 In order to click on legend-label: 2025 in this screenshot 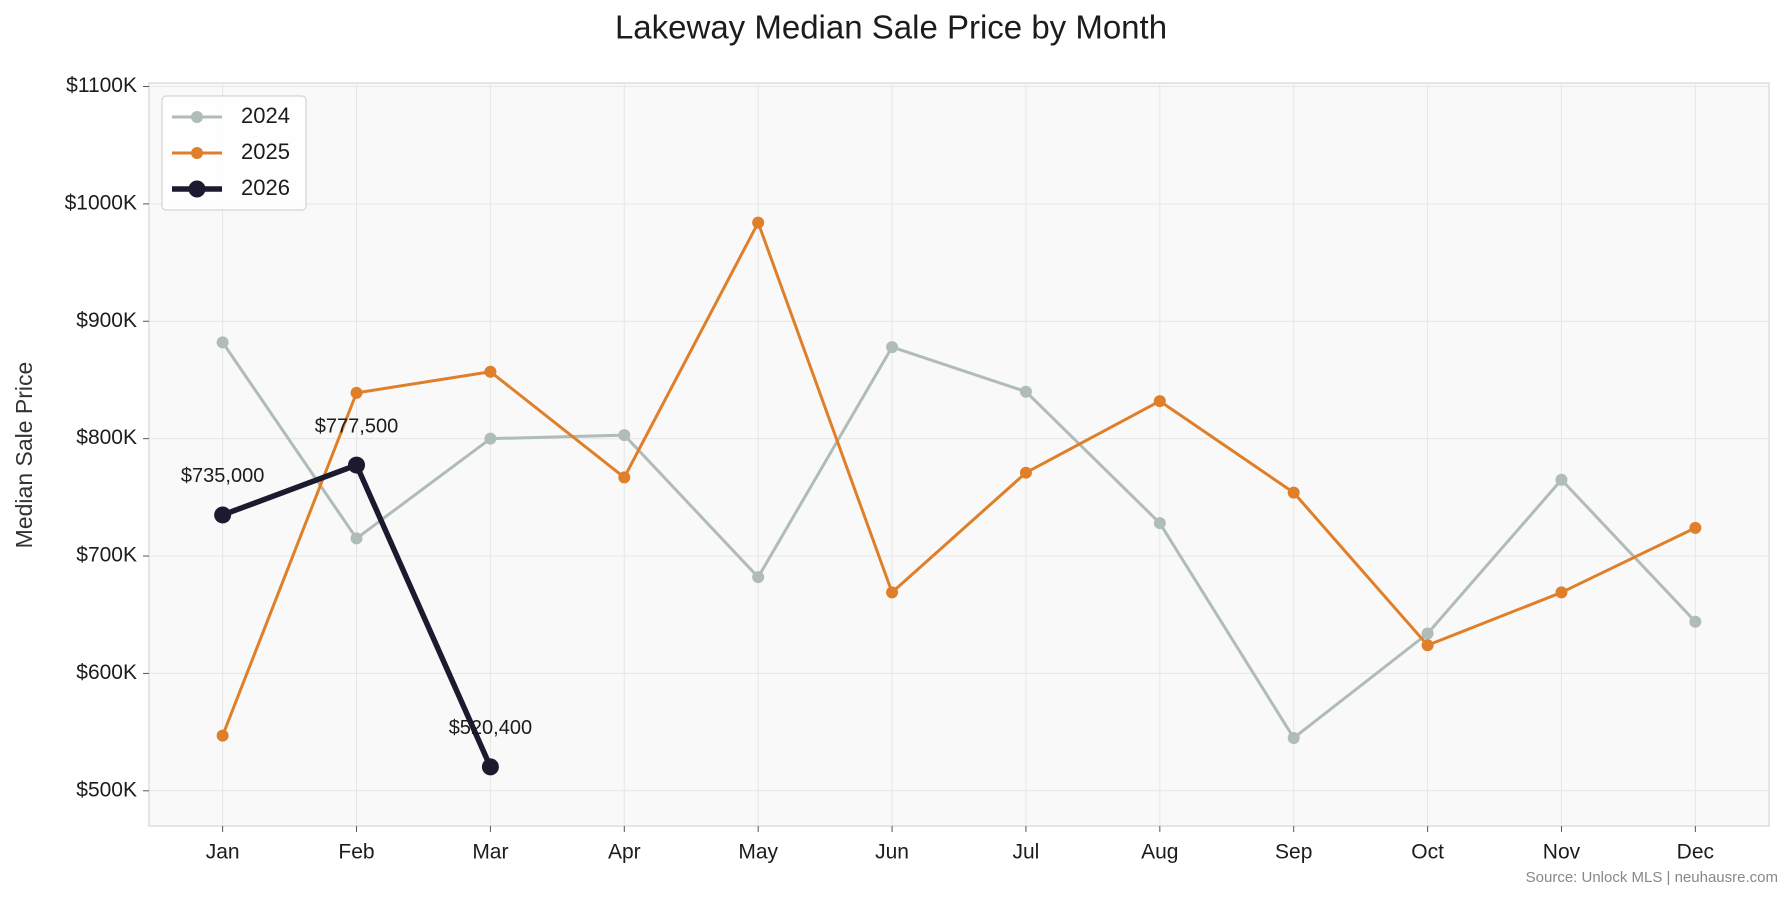, I will do `click(265, 151)`.